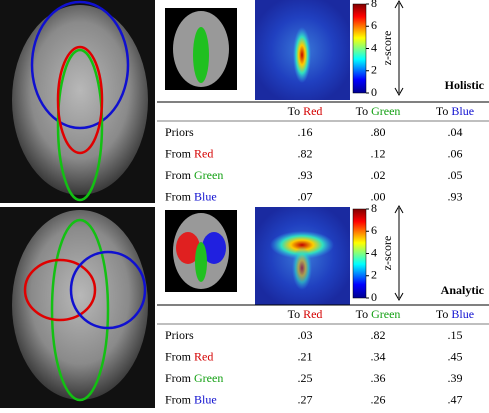  What do you see at coordinates (455, 153) in the screenshot?
I see `cell: .06` at bounding box center [455, 153].